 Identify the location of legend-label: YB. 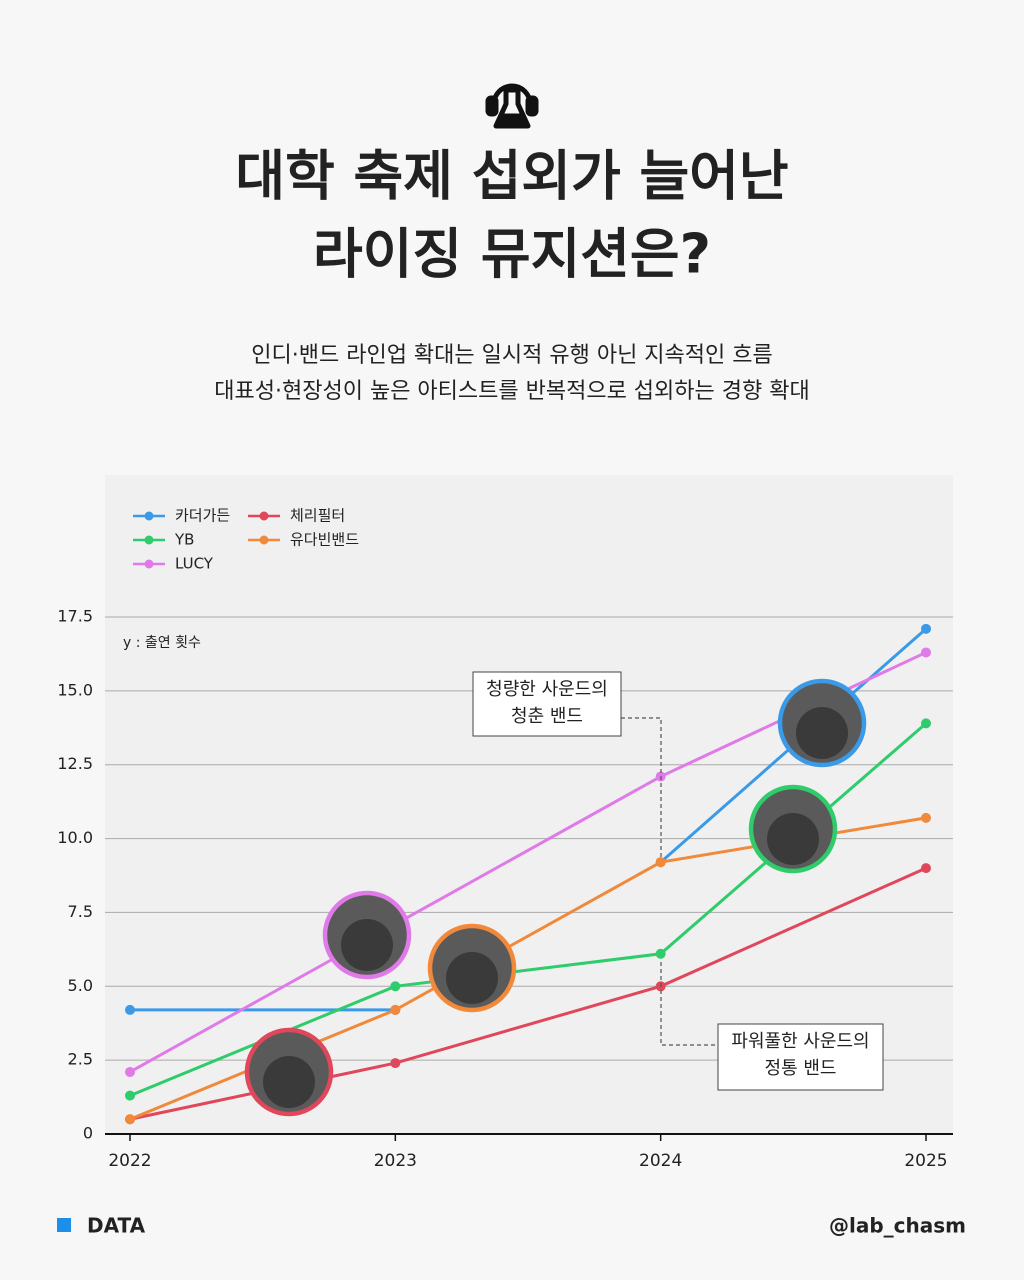
(184, 540).